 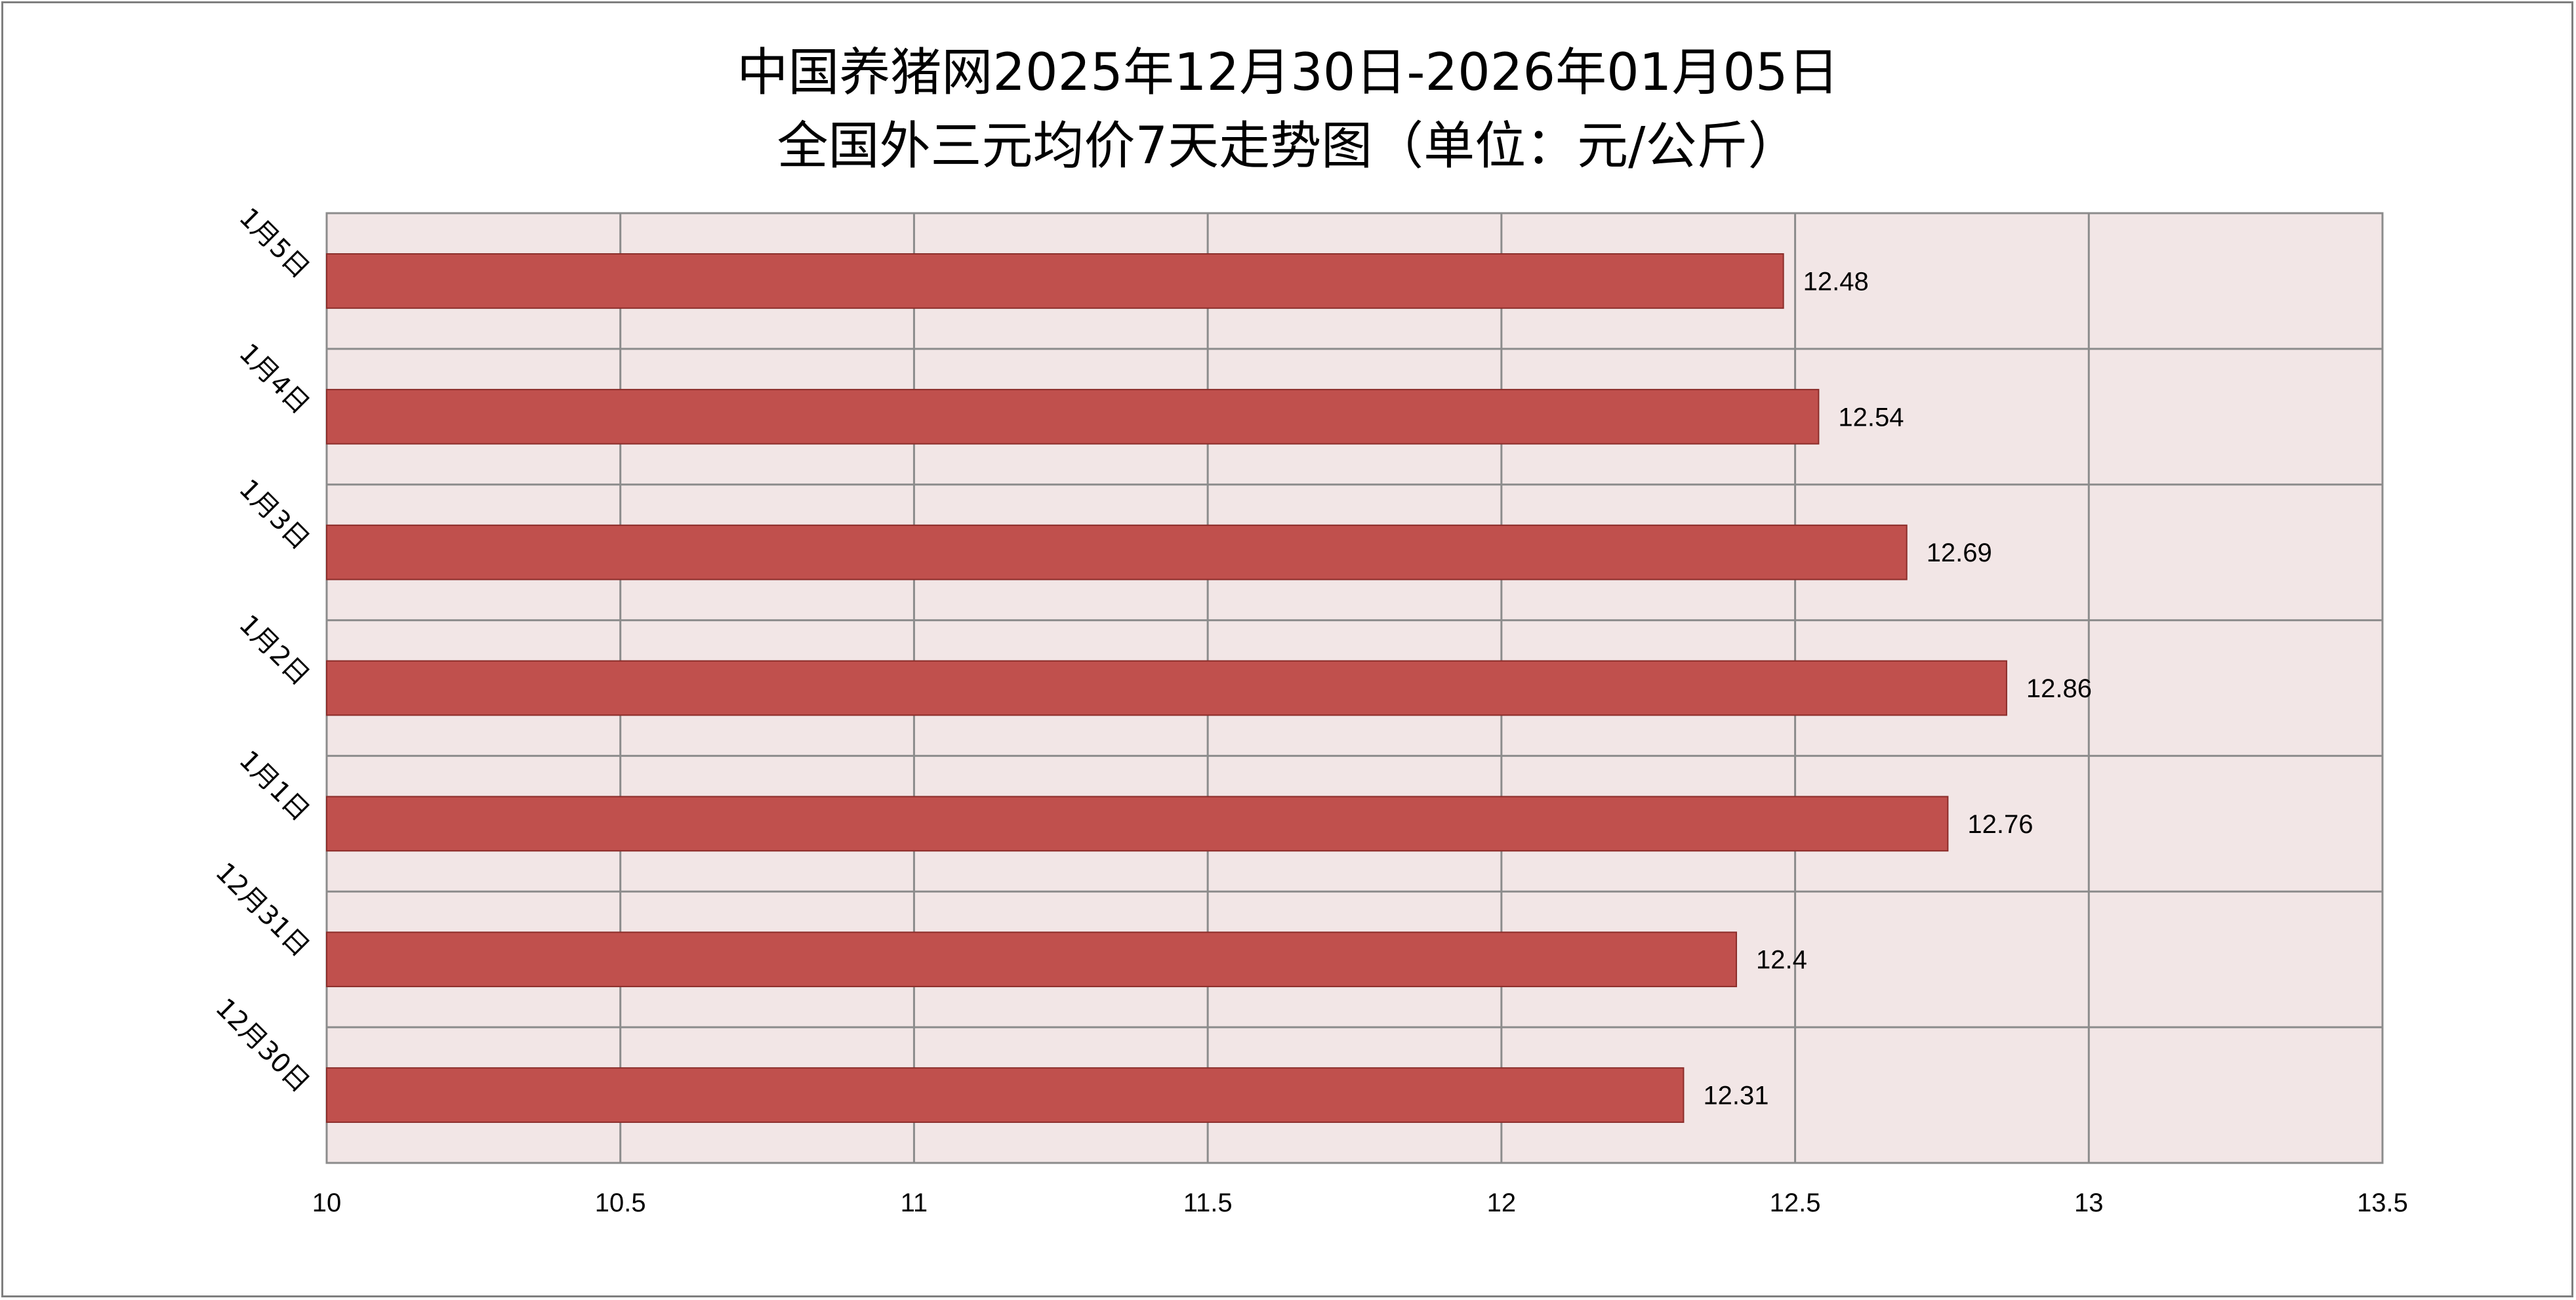 I want to click on x-tick-label: 12, so click(x=1502, y=1203).